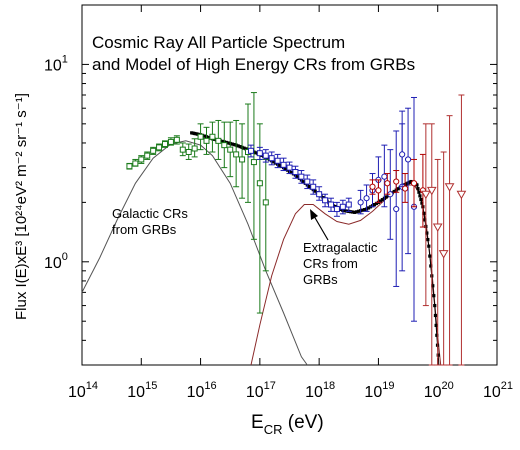 Image resolution: width=520 pixels, height=450 pixels. Describe the element at coordinates (290, 390) in the screenshot. I see `x-tick-labels: 1014 1015 1016 1017 1018 1019 1020 1021` at that location.